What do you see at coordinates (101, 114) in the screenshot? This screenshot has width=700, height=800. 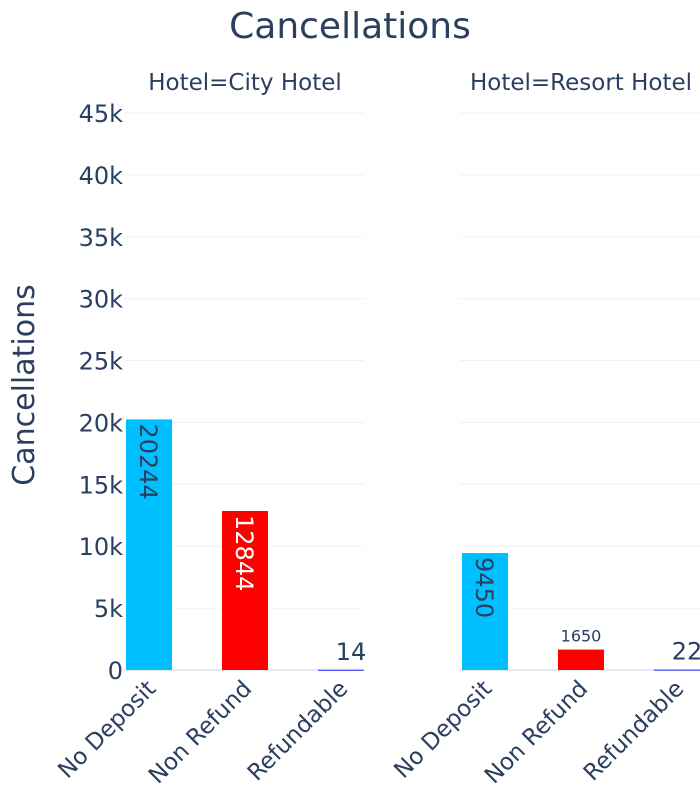 I see `y-tick-label: 45k` at bounding box center [101, 114].